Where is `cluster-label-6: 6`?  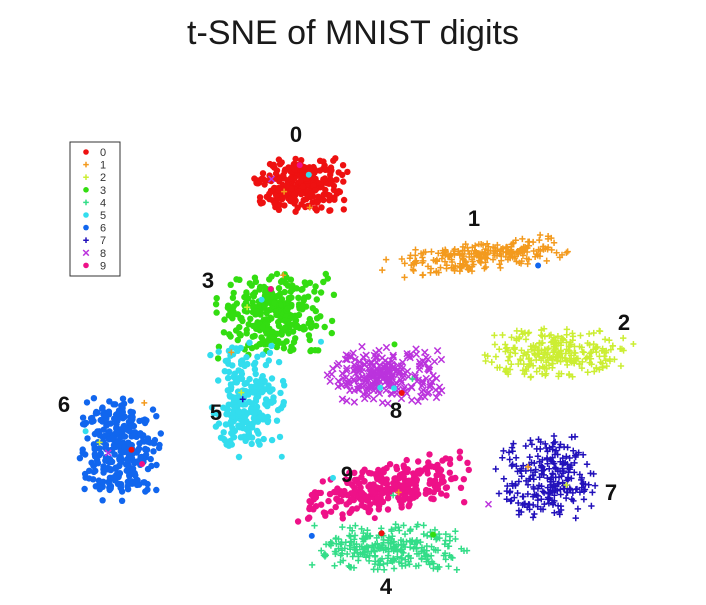
cluster-label-6: 6 is located at coordinates (64, 404).